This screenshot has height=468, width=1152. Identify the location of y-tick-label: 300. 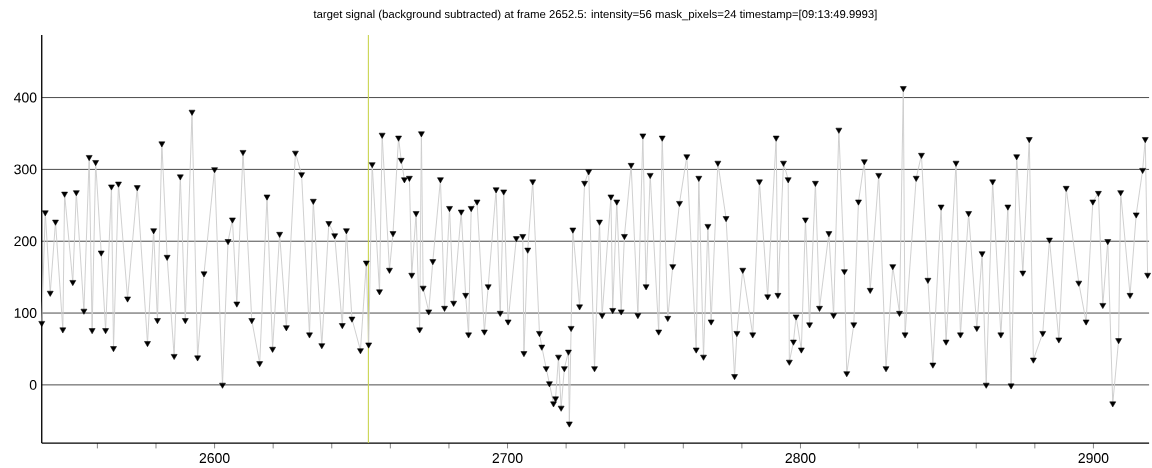
(25, 169).